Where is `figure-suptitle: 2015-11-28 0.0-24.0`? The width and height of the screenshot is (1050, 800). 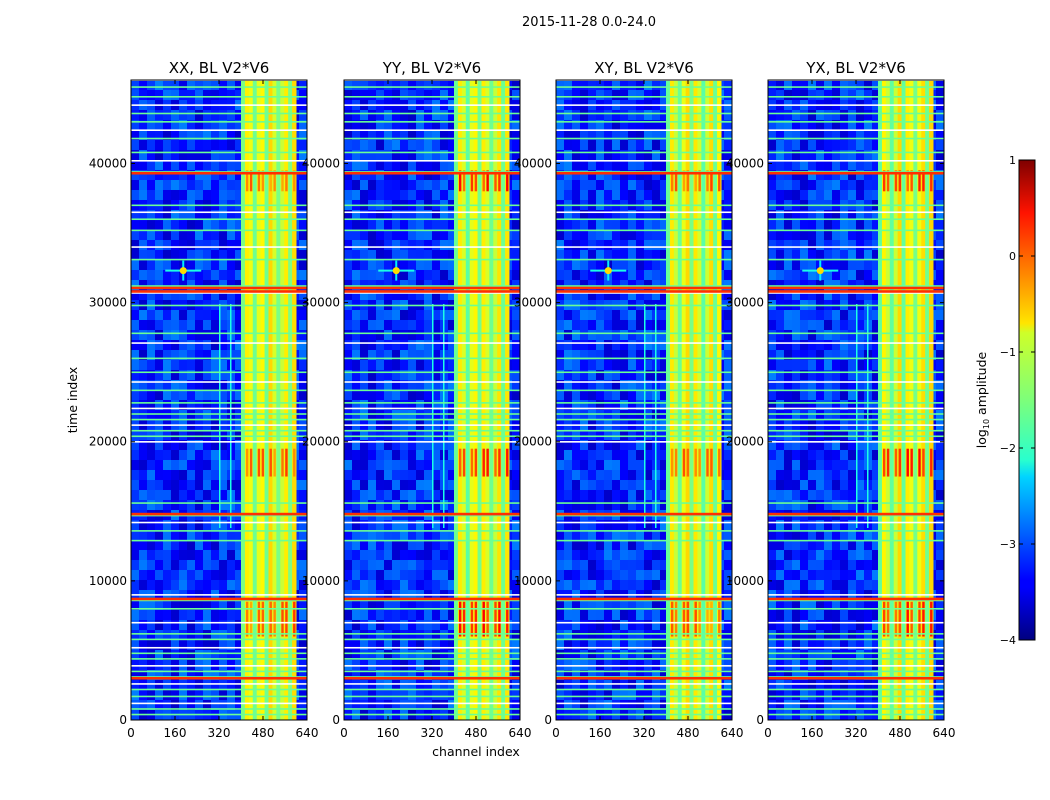 figure-suptitle: 2015-11-28 0.0-24.0 is located at coordinates (589, 22).